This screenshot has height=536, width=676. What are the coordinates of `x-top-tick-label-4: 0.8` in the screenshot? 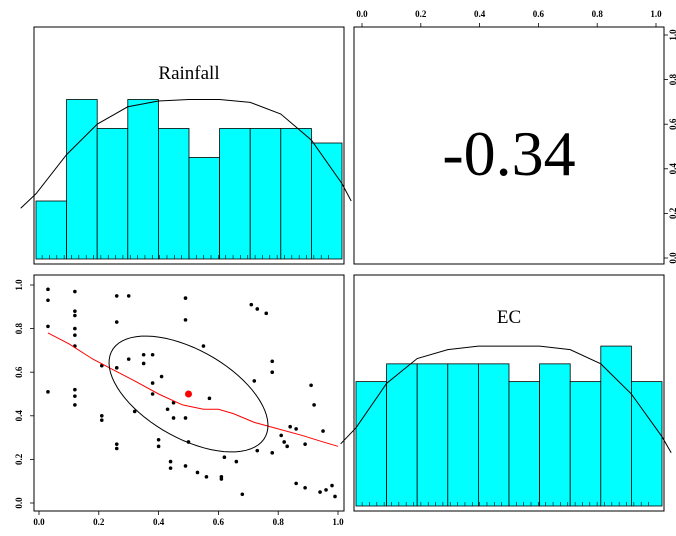 It's located at (598, 14).